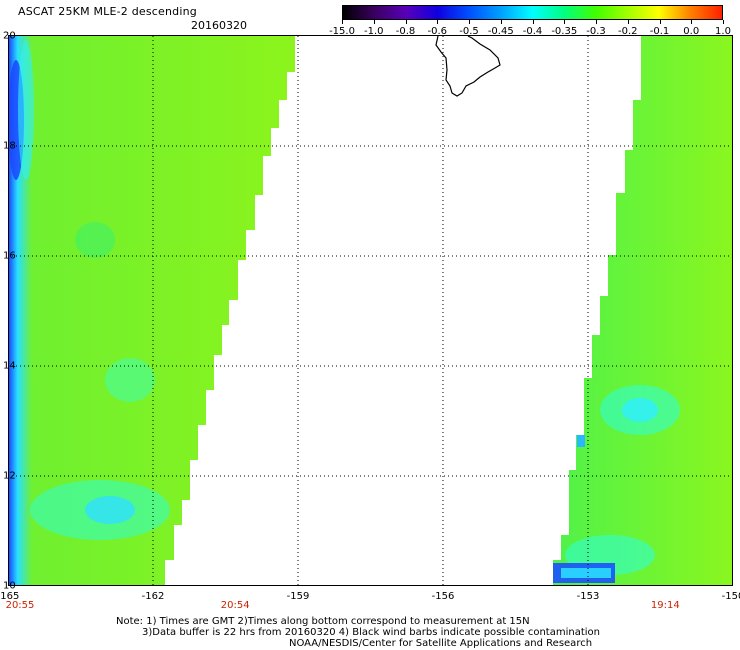 This screenshot has width=740, height=650. What do you see at coordinates (564, 31) in the screenshot?
I see `colorbar-label: -0.35` at bounding box center [564, 31].